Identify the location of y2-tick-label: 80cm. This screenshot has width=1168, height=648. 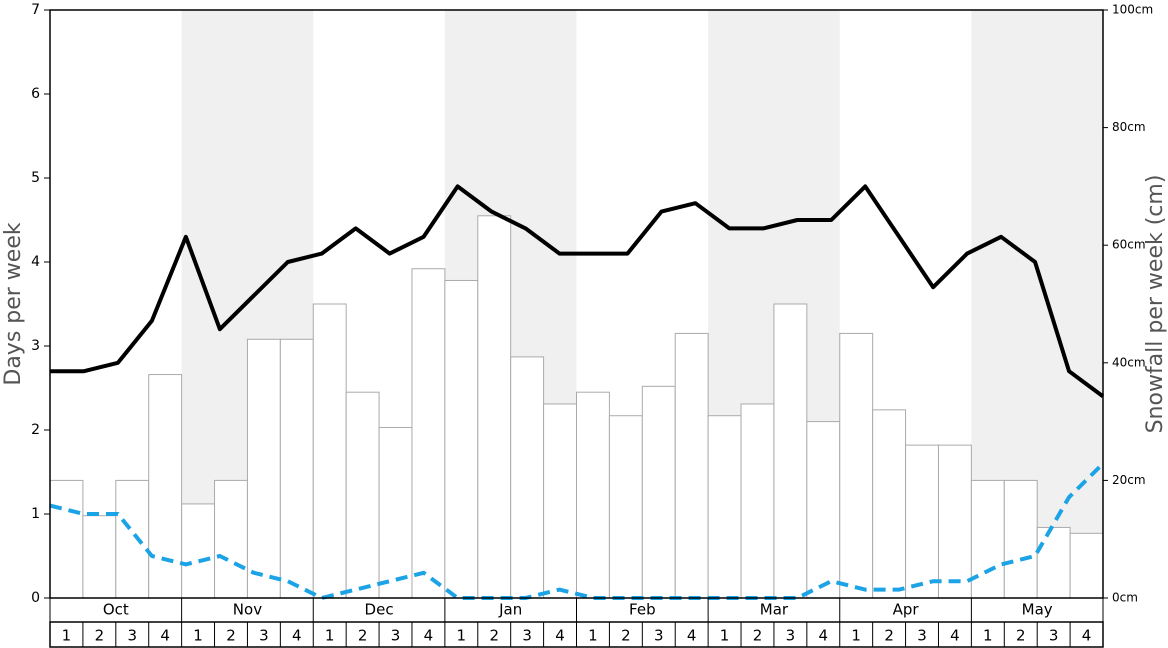
(1129, 127).